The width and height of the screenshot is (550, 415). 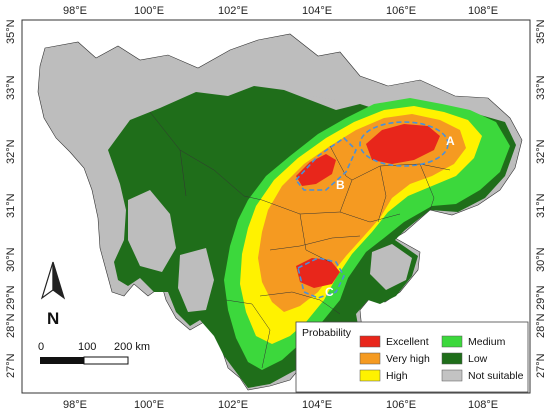 What do you see at coordinates (316, 170) in the screenshot?
I see `zone-excellent-b` at bounding box center [316, 170].